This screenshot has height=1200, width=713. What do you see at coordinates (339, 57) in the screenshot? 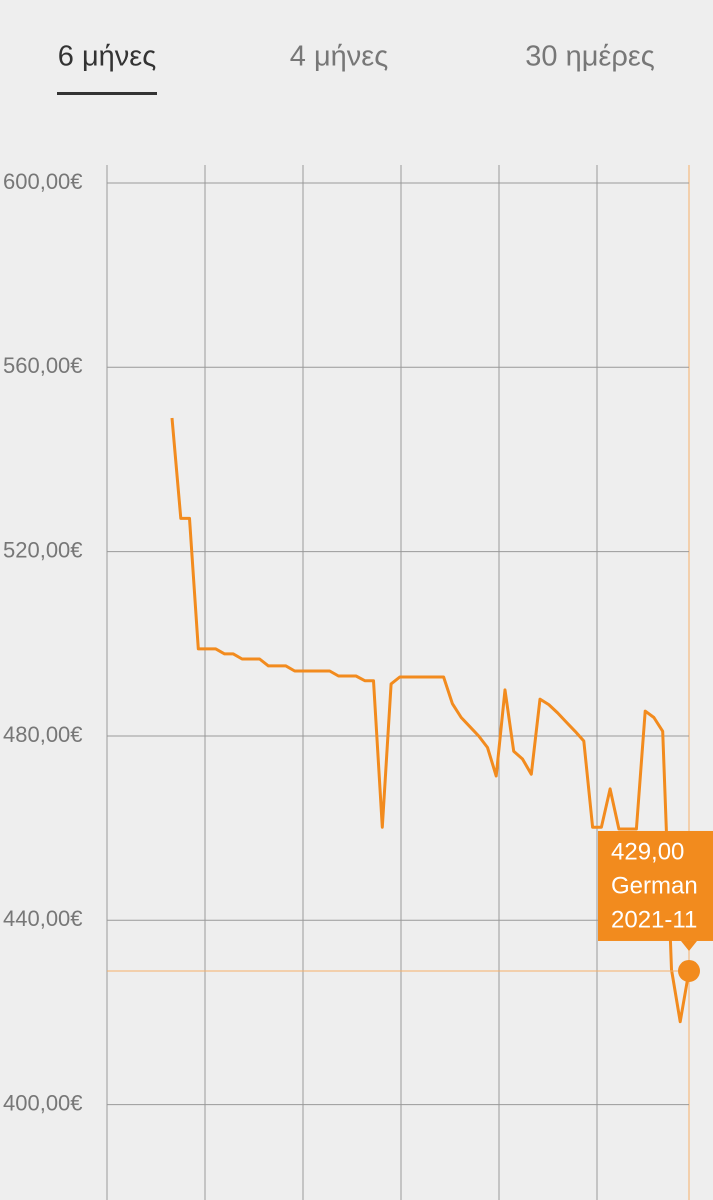
I see `tab: 4 μήνες` at bounding box center [339, 57].